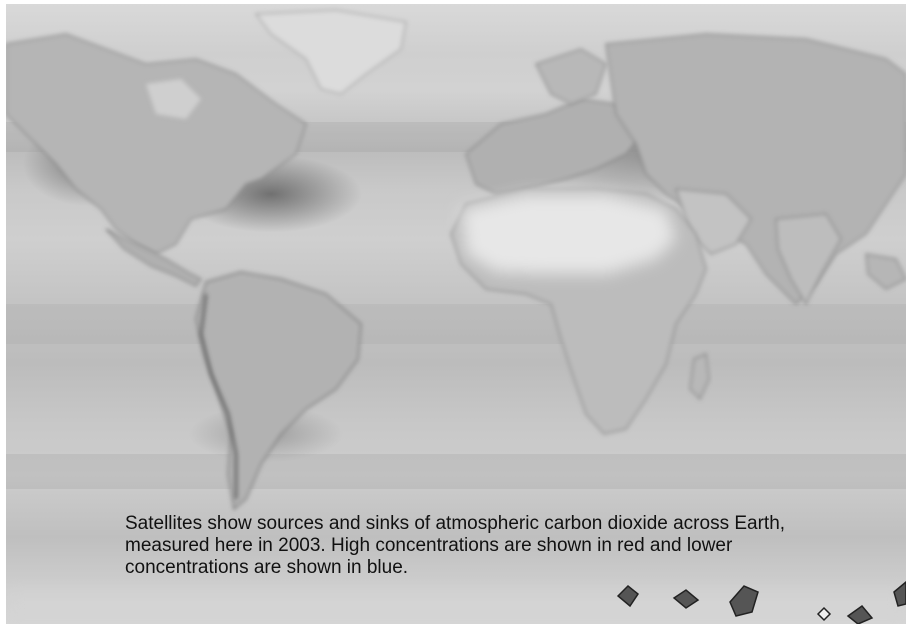 The image size is (906, 626). Describe the element at coordinates (885, 271) in the screenshot. I see `southeast-asia-islands` at that location.